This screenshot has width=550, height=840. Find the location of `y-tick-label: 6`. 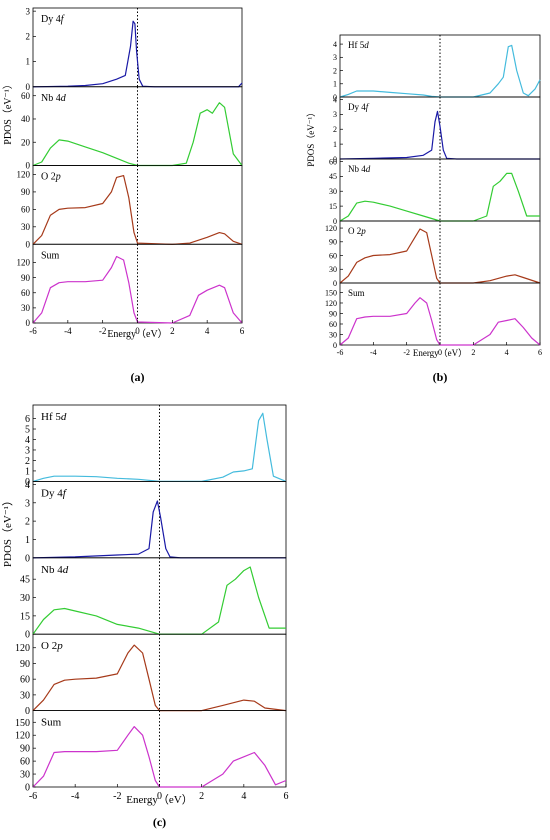

y-tick-label: 6 is located at coordinates (27, 419).